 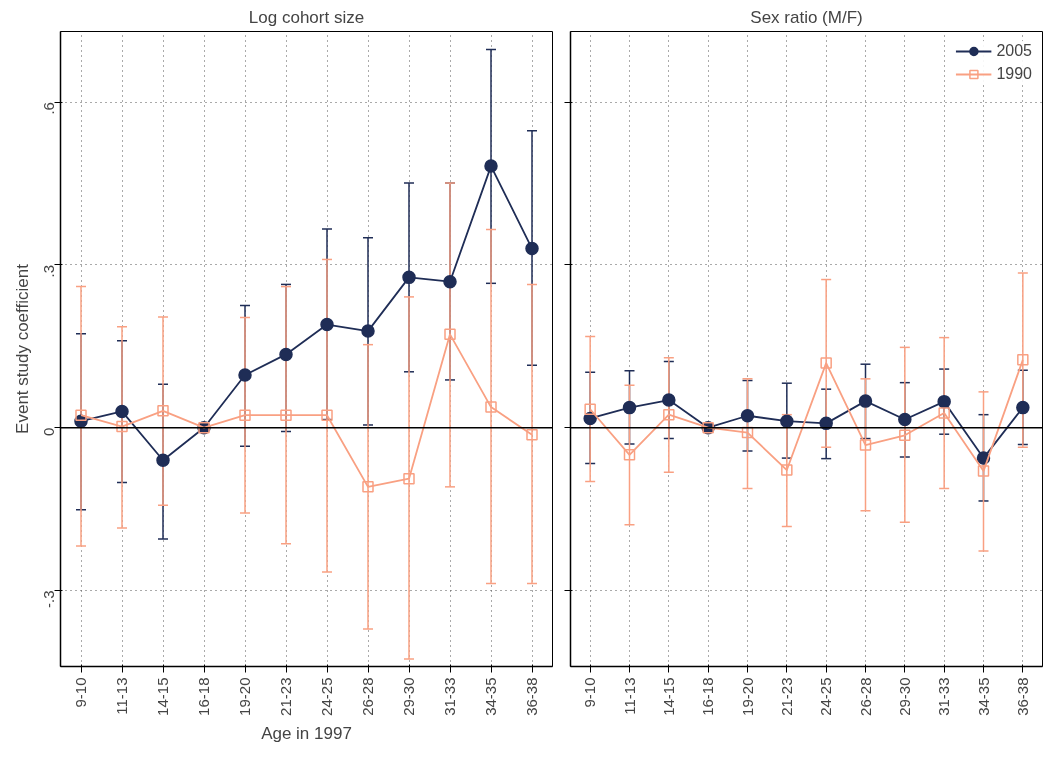 What do you see at coordinates (306, 17) in the screenshot?
I see `chart-title: Log cohort size` at bounding box center [306, 17].